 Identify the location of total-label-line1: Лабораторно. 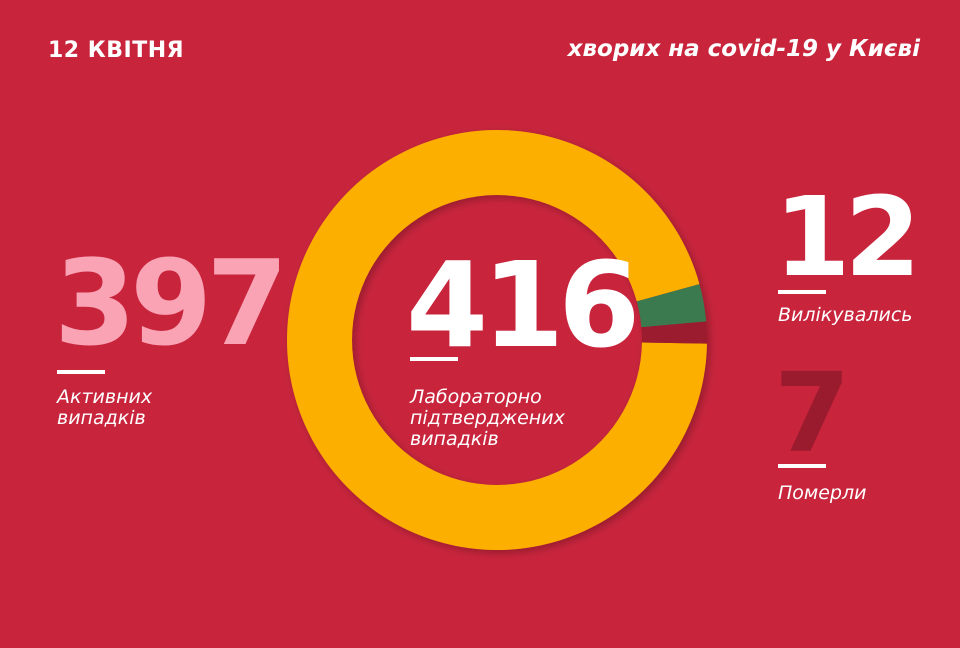
(476, 397).